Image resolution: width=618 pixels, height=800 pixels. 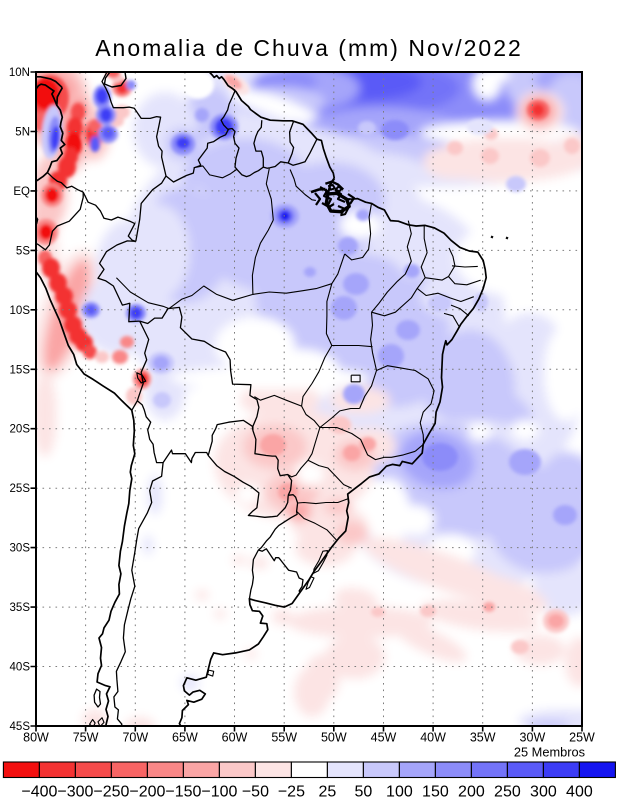 I want to click on svg-text: 5N, so click(x=22, y=133).